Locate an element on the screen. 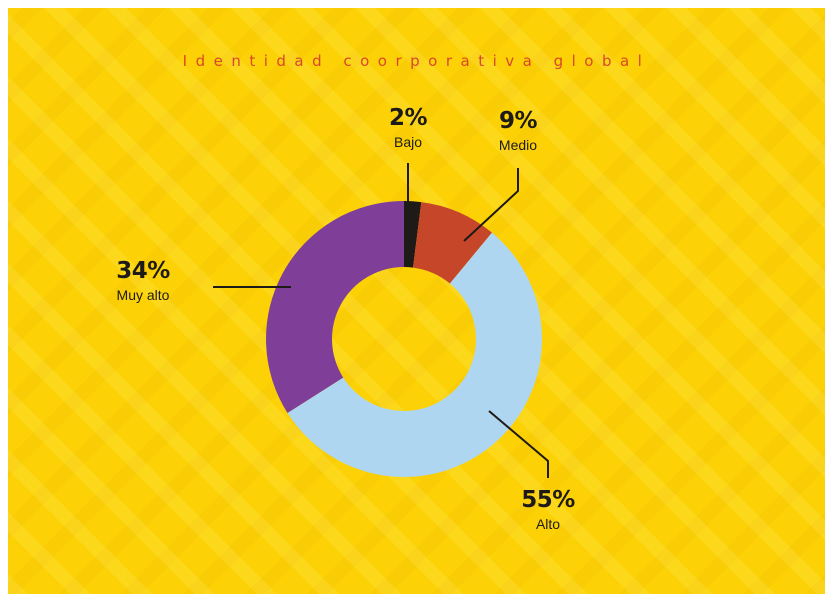 This screenshot has width=833, height=600. slice-alto is located at coordinates (415, 355).